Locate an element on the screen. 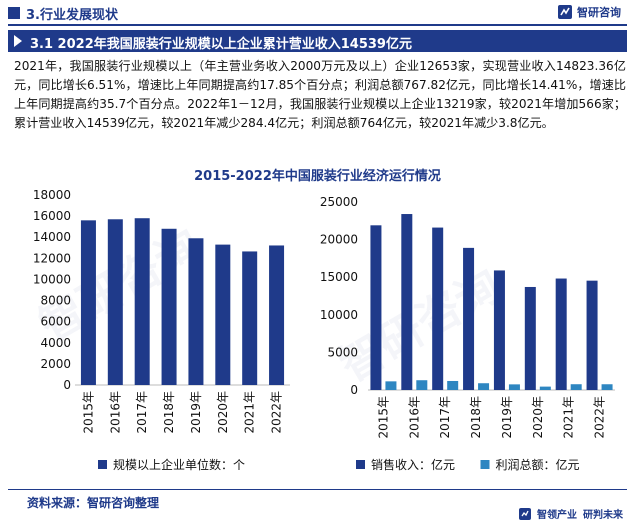  chart1-xtick-6: 2021年 is located at coordinates (569, 417).